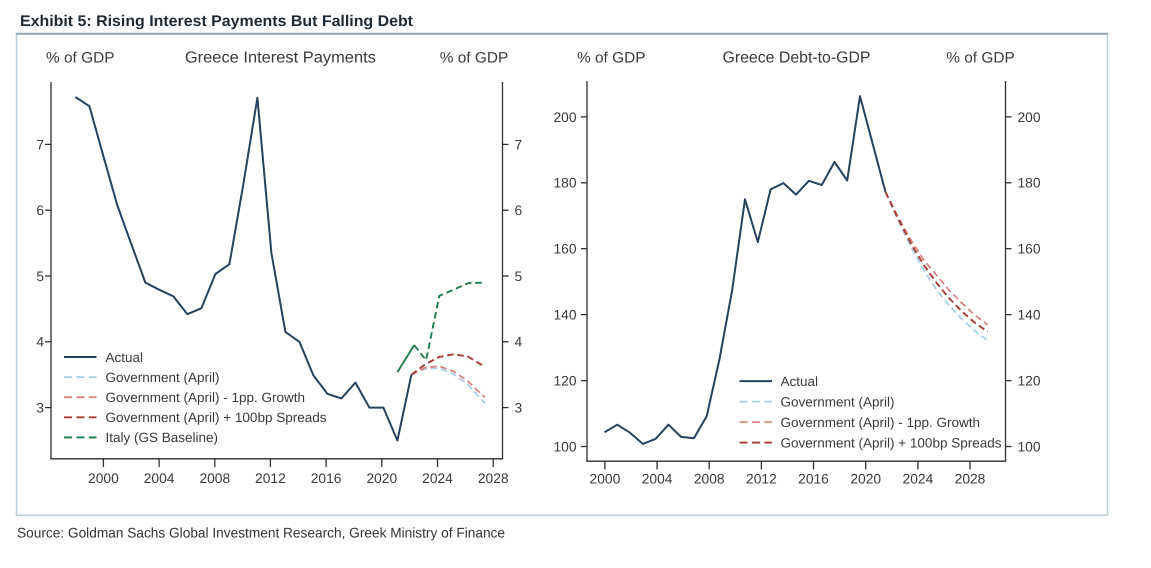  Describe the element at coordinates (280, 58) in the screenshot. I see `svg-text: Greece Interest Payments` at that location.